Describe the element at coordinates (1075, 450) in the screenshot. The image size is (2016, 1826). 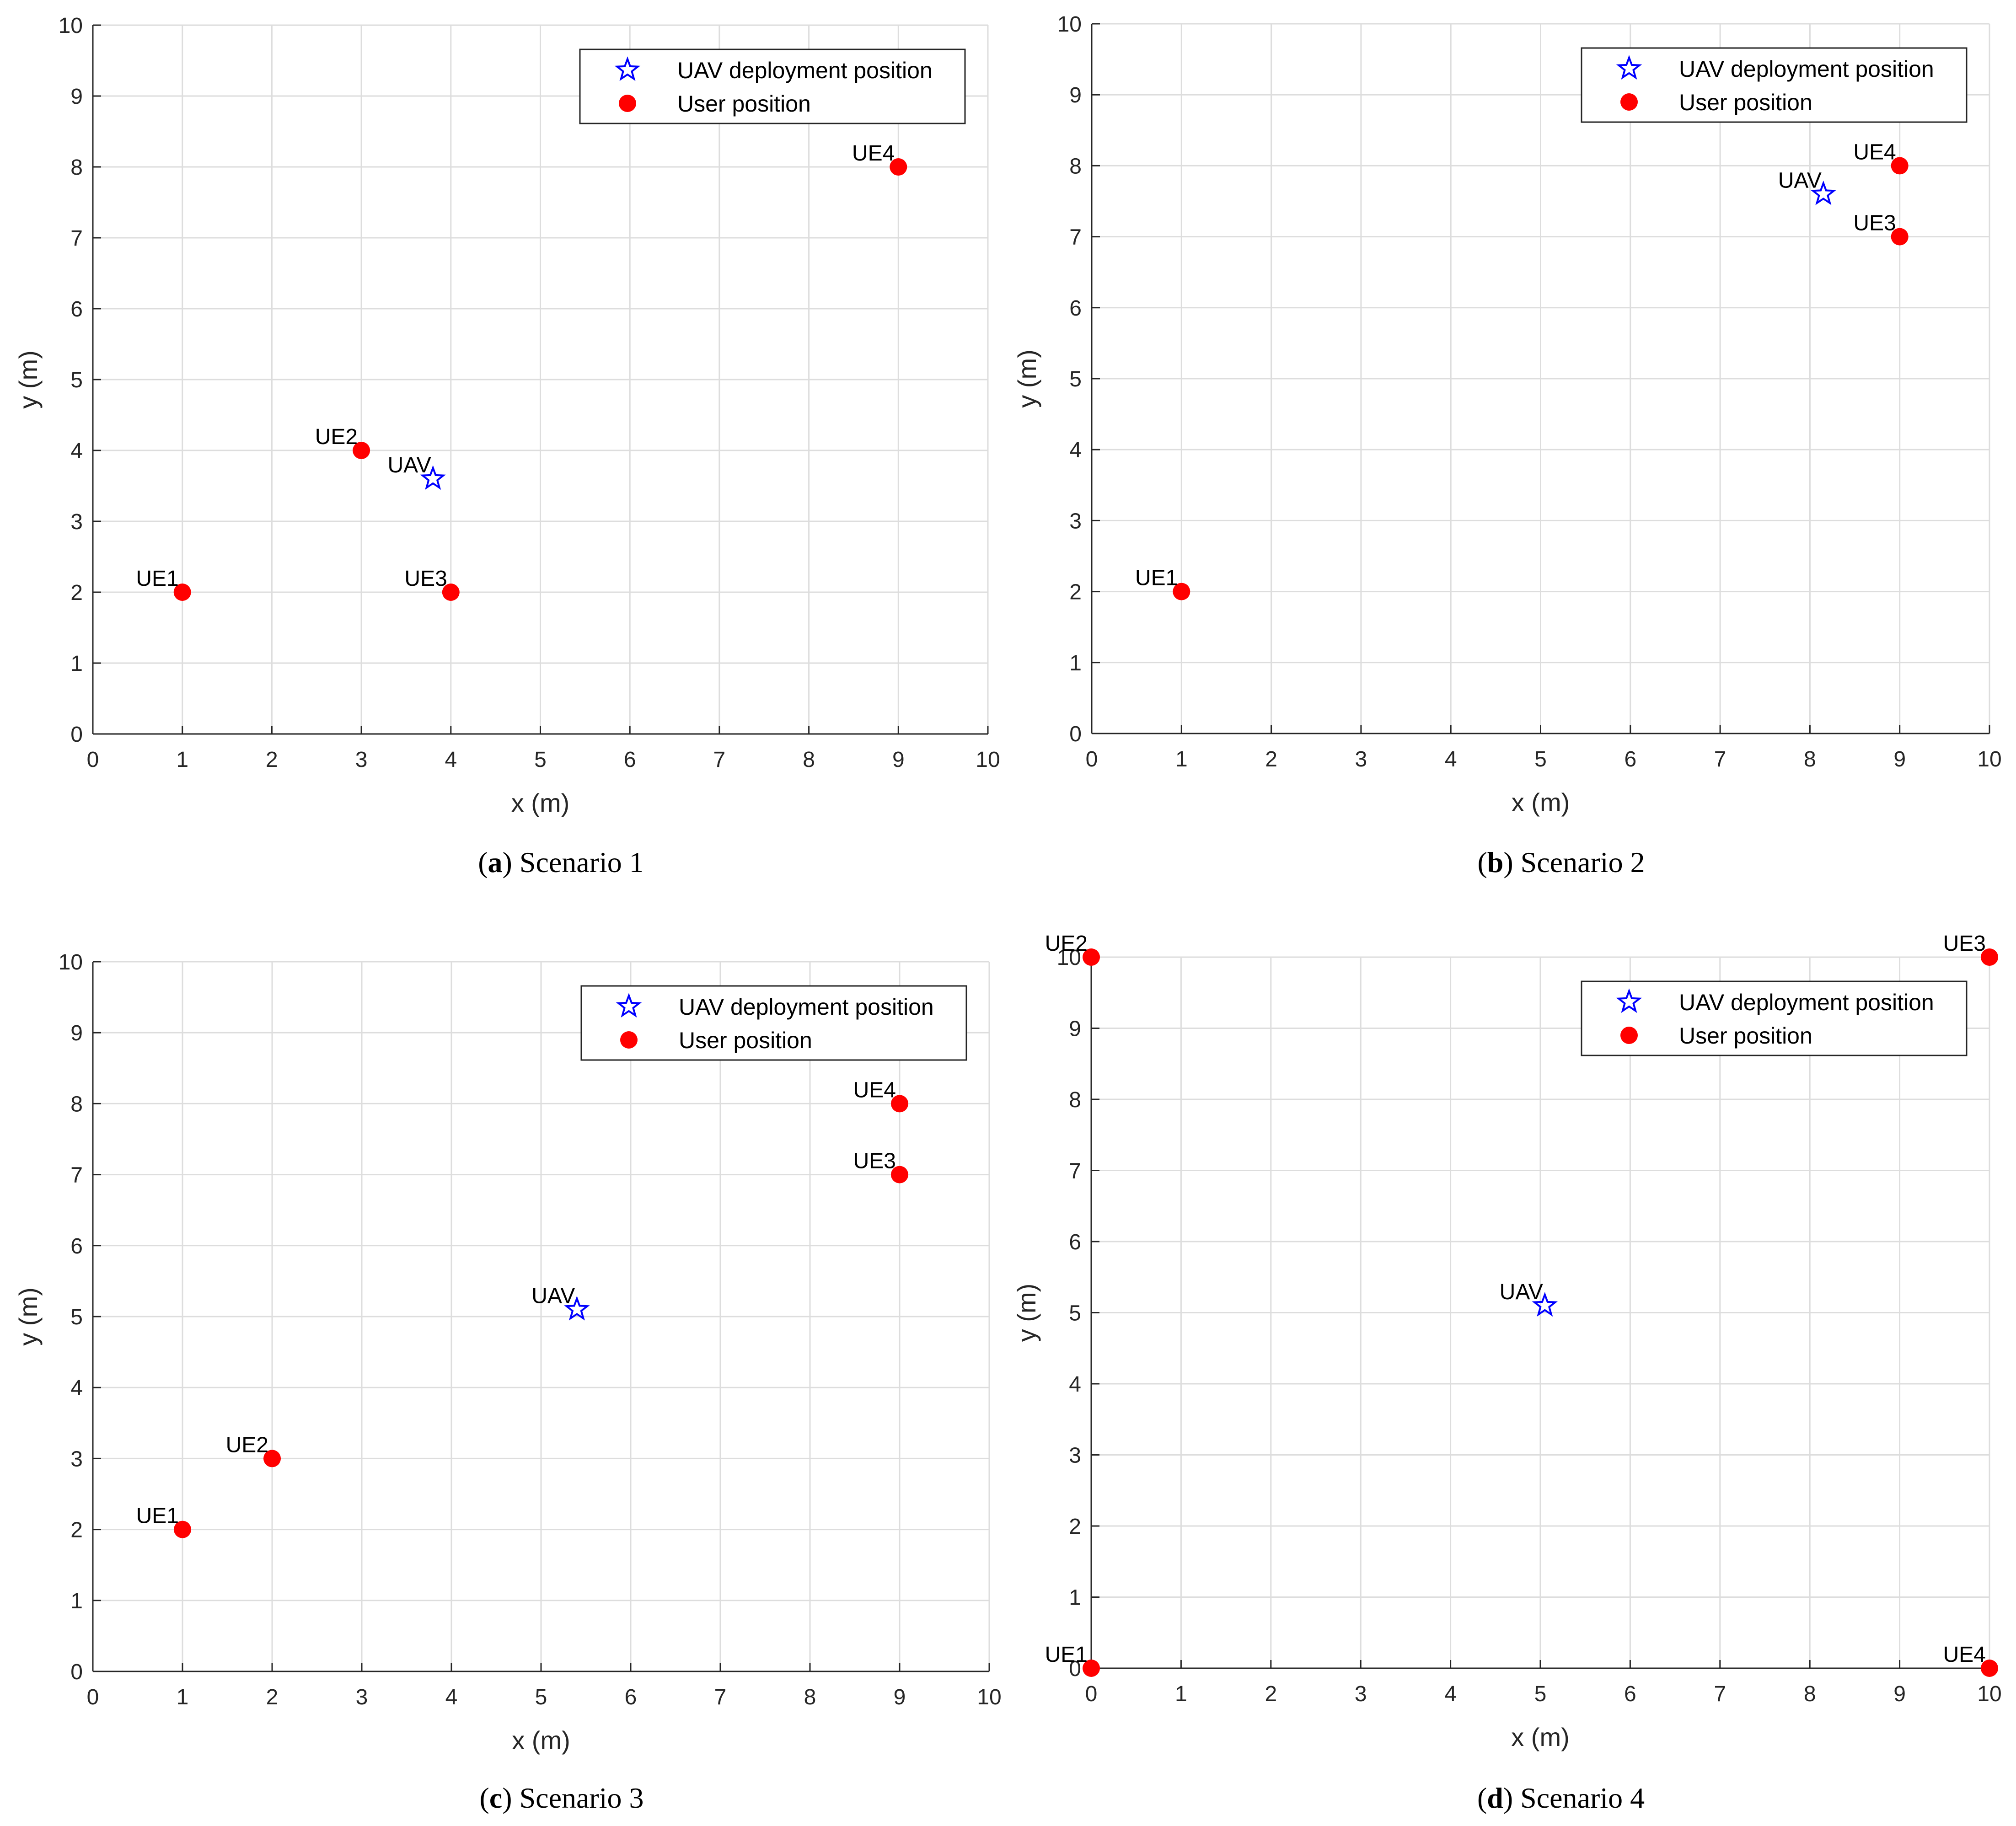
I see `y-tick-label: 4` at that location.